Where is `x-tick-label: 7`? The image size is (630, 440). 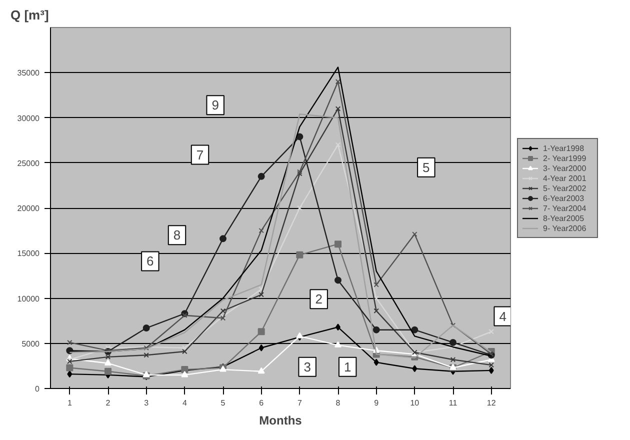
x-tick-label: 7 is located at coordinates (299, 403).